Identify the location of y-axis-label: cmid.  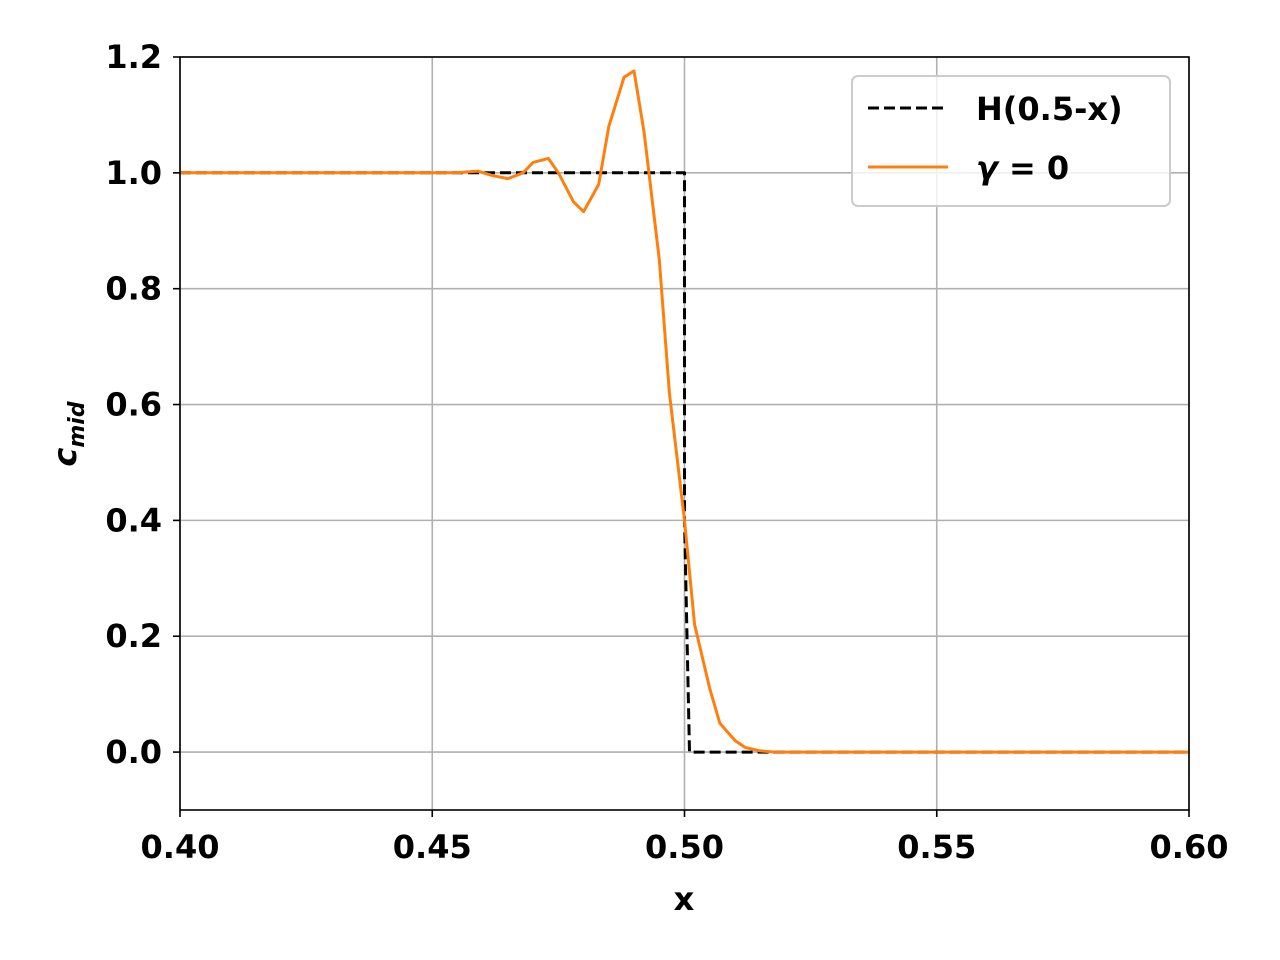
(68, 433).